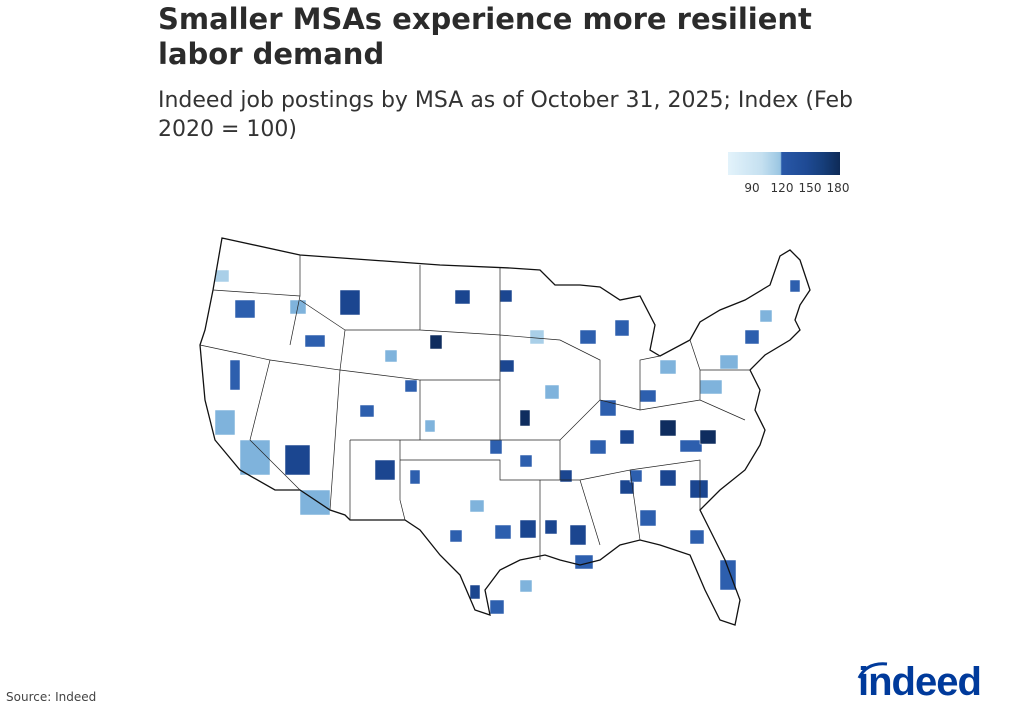 The width and height of the screenshot is (1024, 717). Describe the element at coordinates (810, 188) in the screenshot. I see `legend-tick: 150` at that location.